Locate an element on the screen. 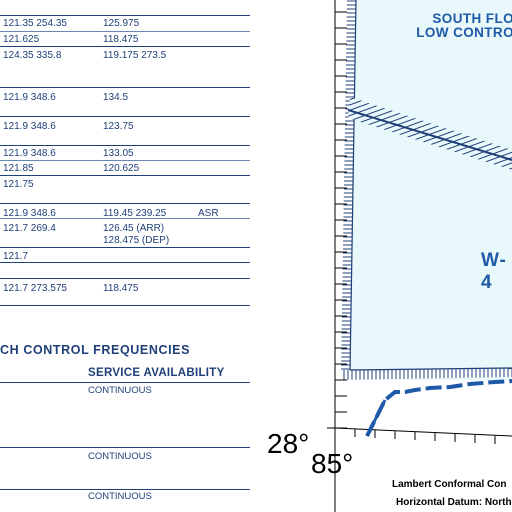  service-type: ASR is located at coordinates (208, 213).